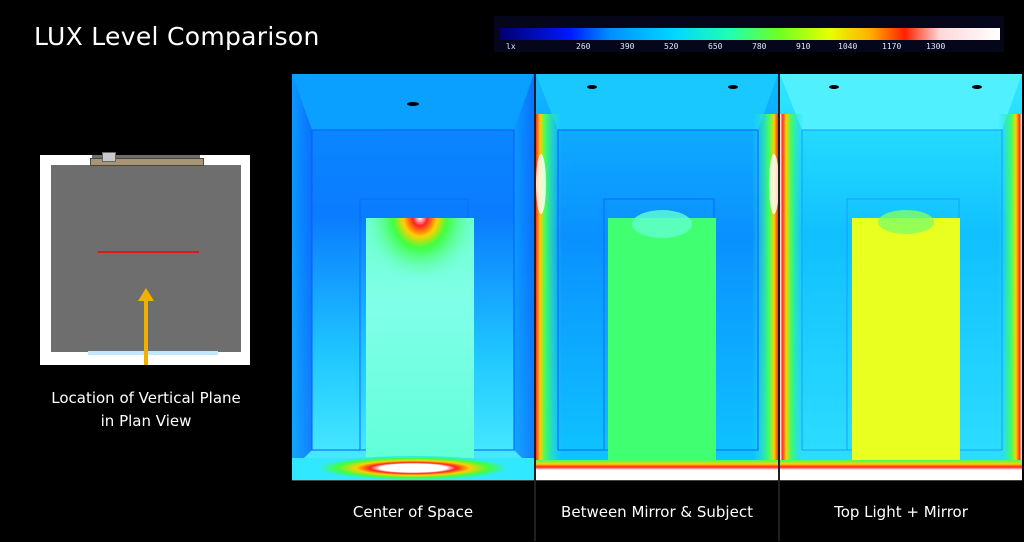 This screenshot has width=1024, height=542. I want to click on plan-caption-line2: in Plan View, so click(146, 421).